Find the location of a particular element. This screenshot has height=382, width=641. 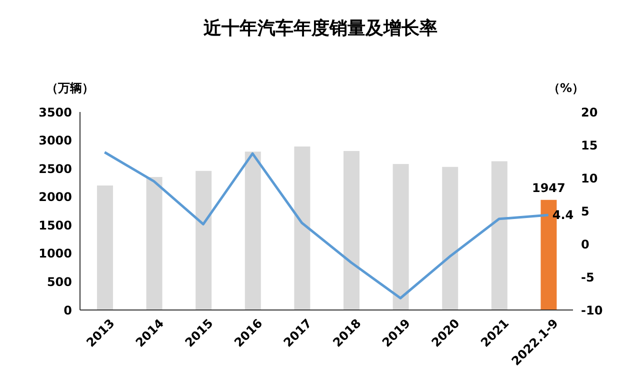

chart-title: 近十年汽车年度销量及增长率 is located at coordinates (320, 28).